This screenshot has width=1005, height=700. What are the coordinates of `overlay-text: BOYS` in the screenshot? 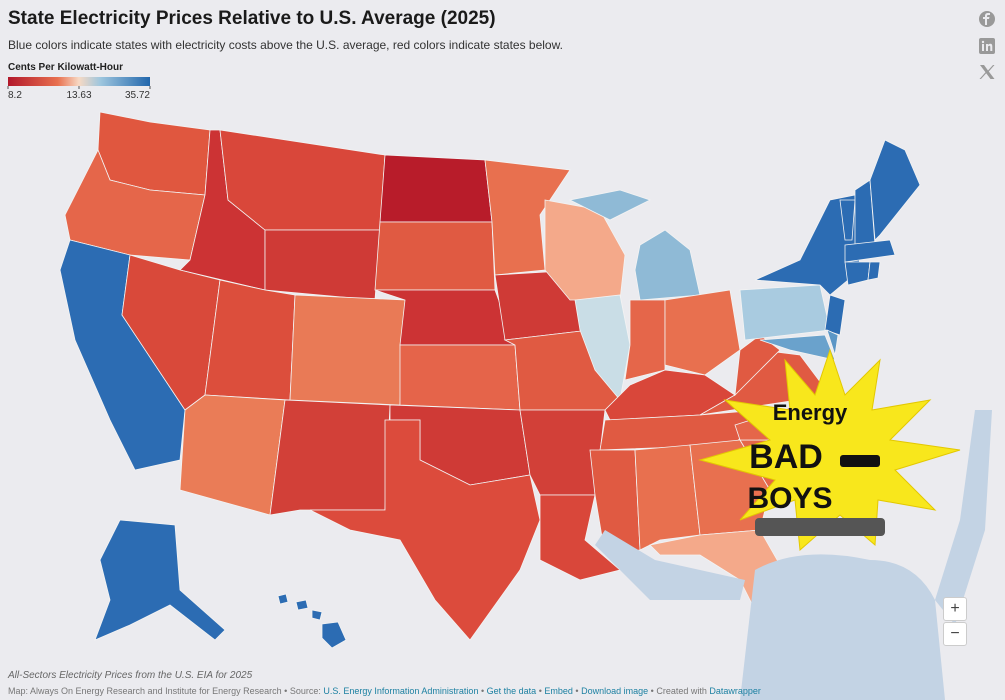 It's located at (789, 498).